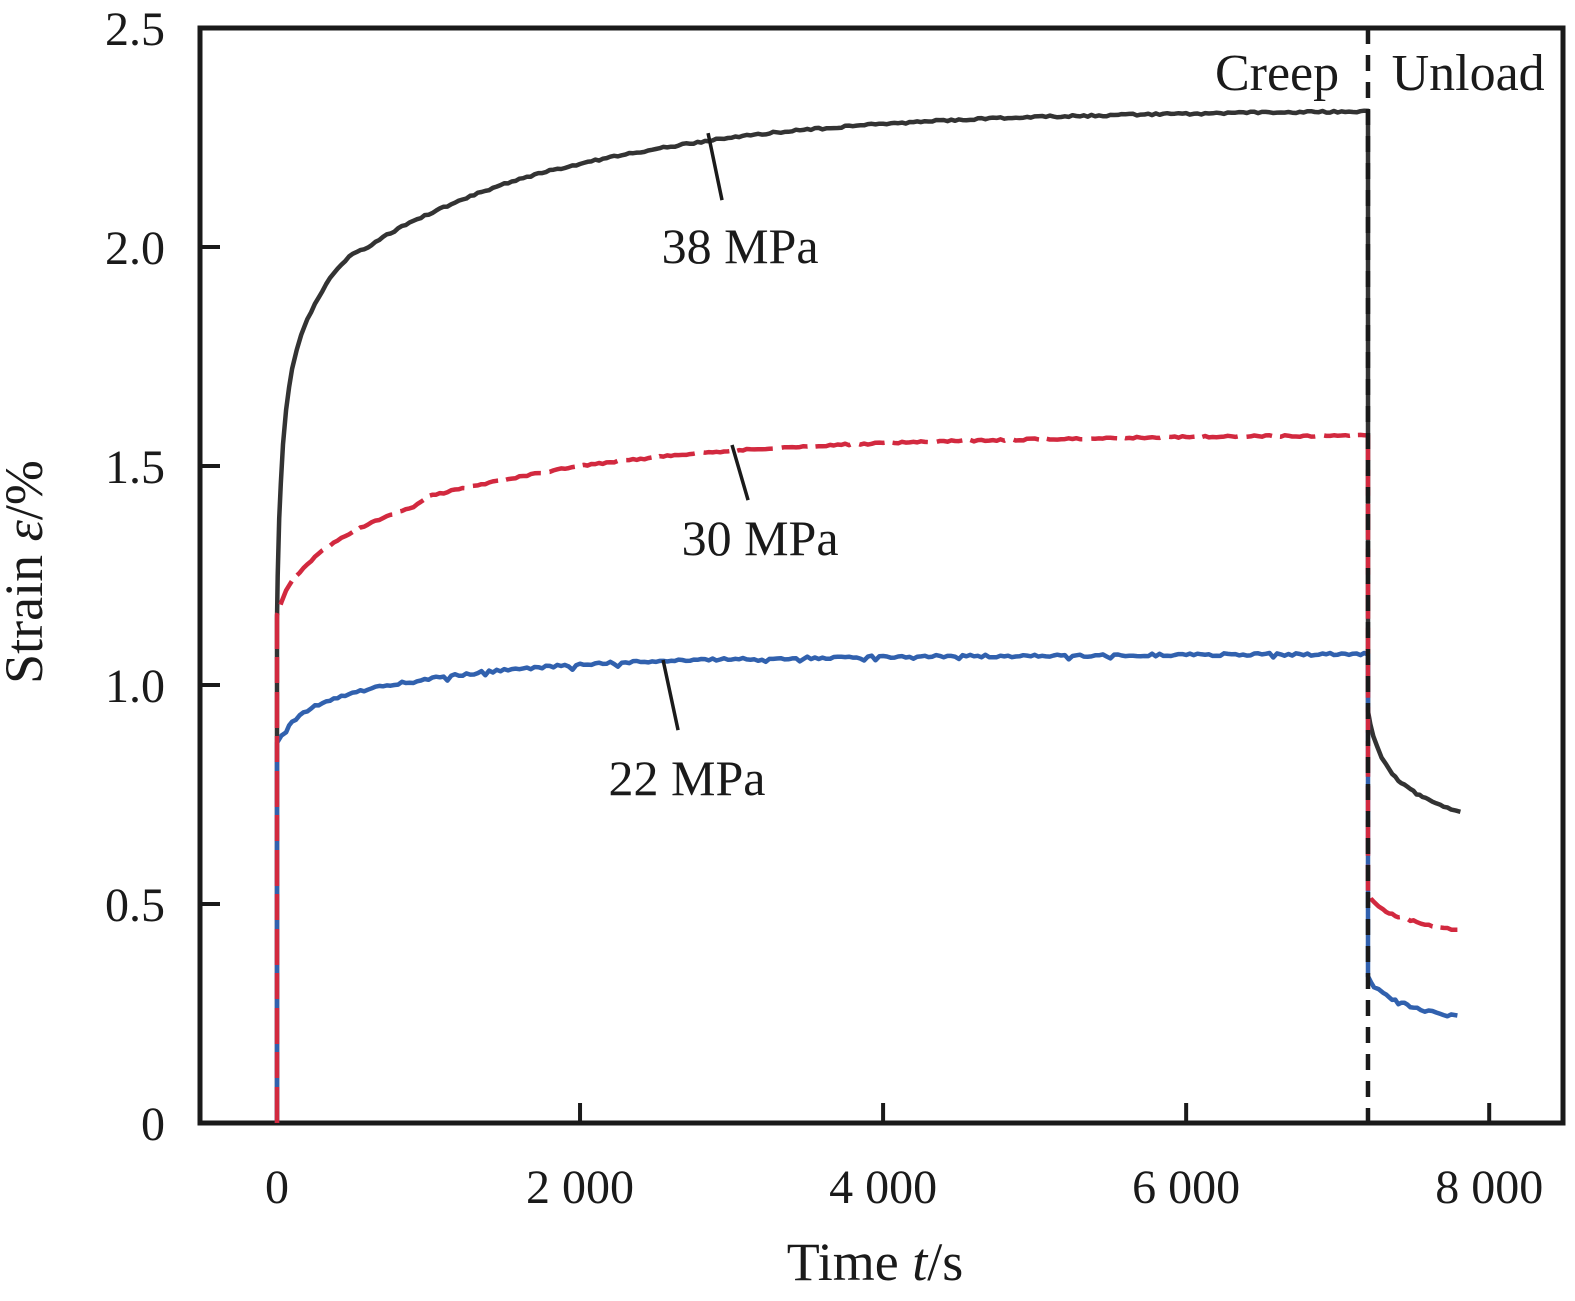 This screenshot has width=1575, height=1301. I want to click on series-label-38-mpa: 38 MPa, so click(740, 246).